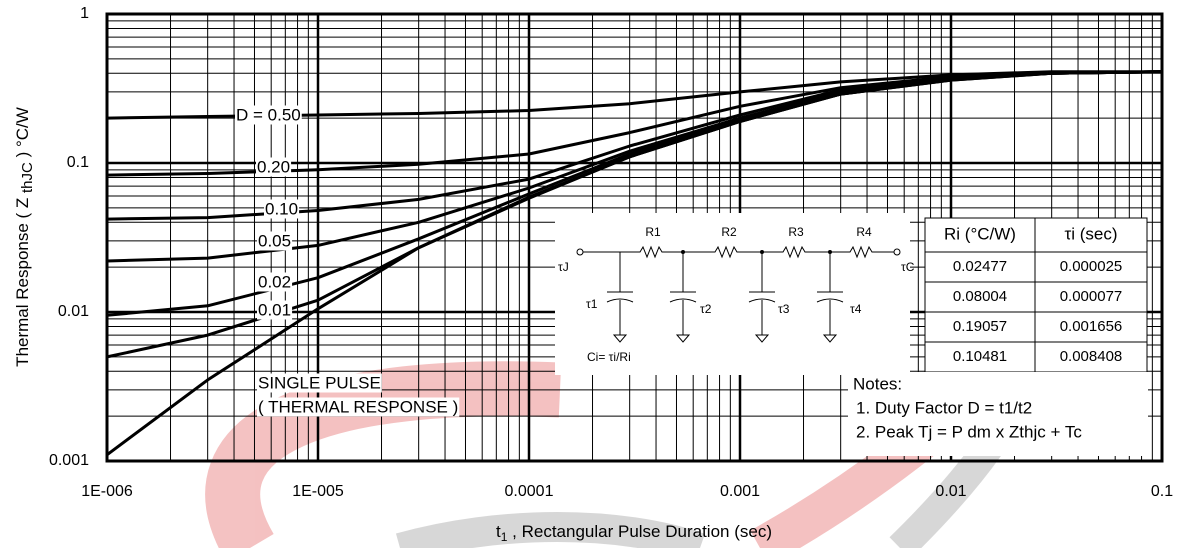 This screenshot has height=548, width=1178. I want to click on formula: Ci= τi/Ri, so click(609, 357).